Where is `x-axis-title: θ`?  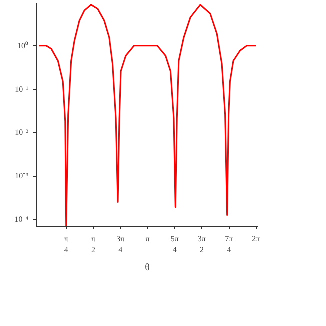
x-axis-title: θ is located at coordinates (147, 268).